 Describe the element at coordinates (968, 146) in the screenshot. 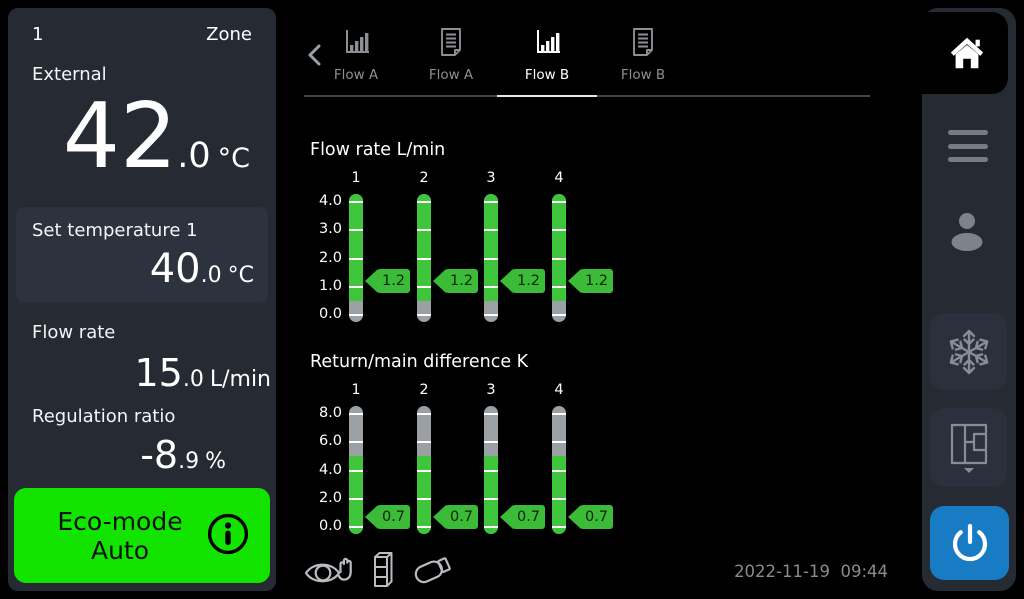

I see `menu-button` at that location.